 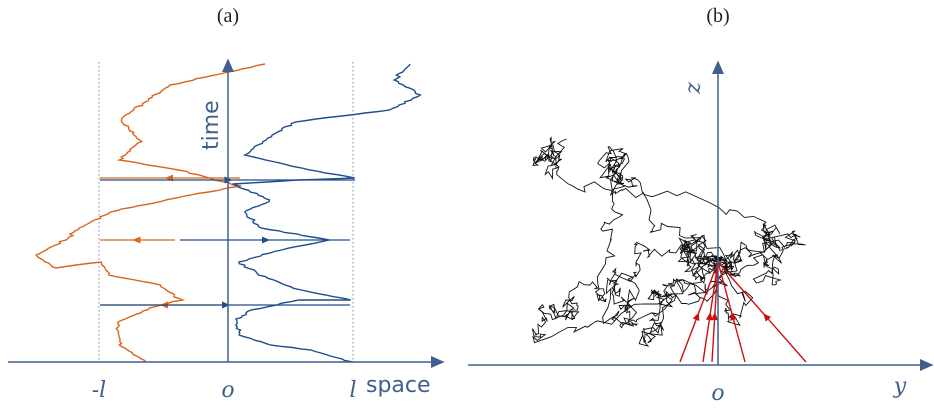 I want to click on y-axis-label: y, so click(x=900, y=386).